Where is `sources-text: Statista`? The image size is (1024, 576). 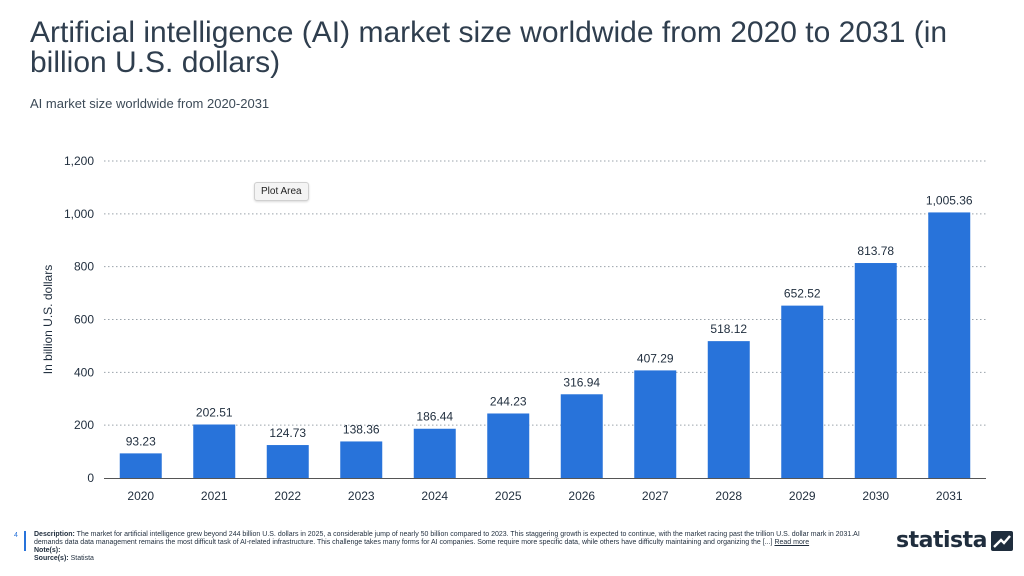
sources-text: Statista is located at coordinates (82, 558).